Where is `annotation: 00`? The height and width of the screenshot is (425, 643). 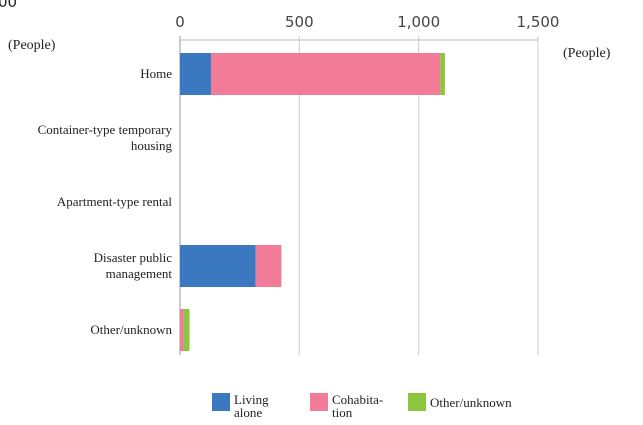
annotation: 00 is located at coordinates (9, 5).